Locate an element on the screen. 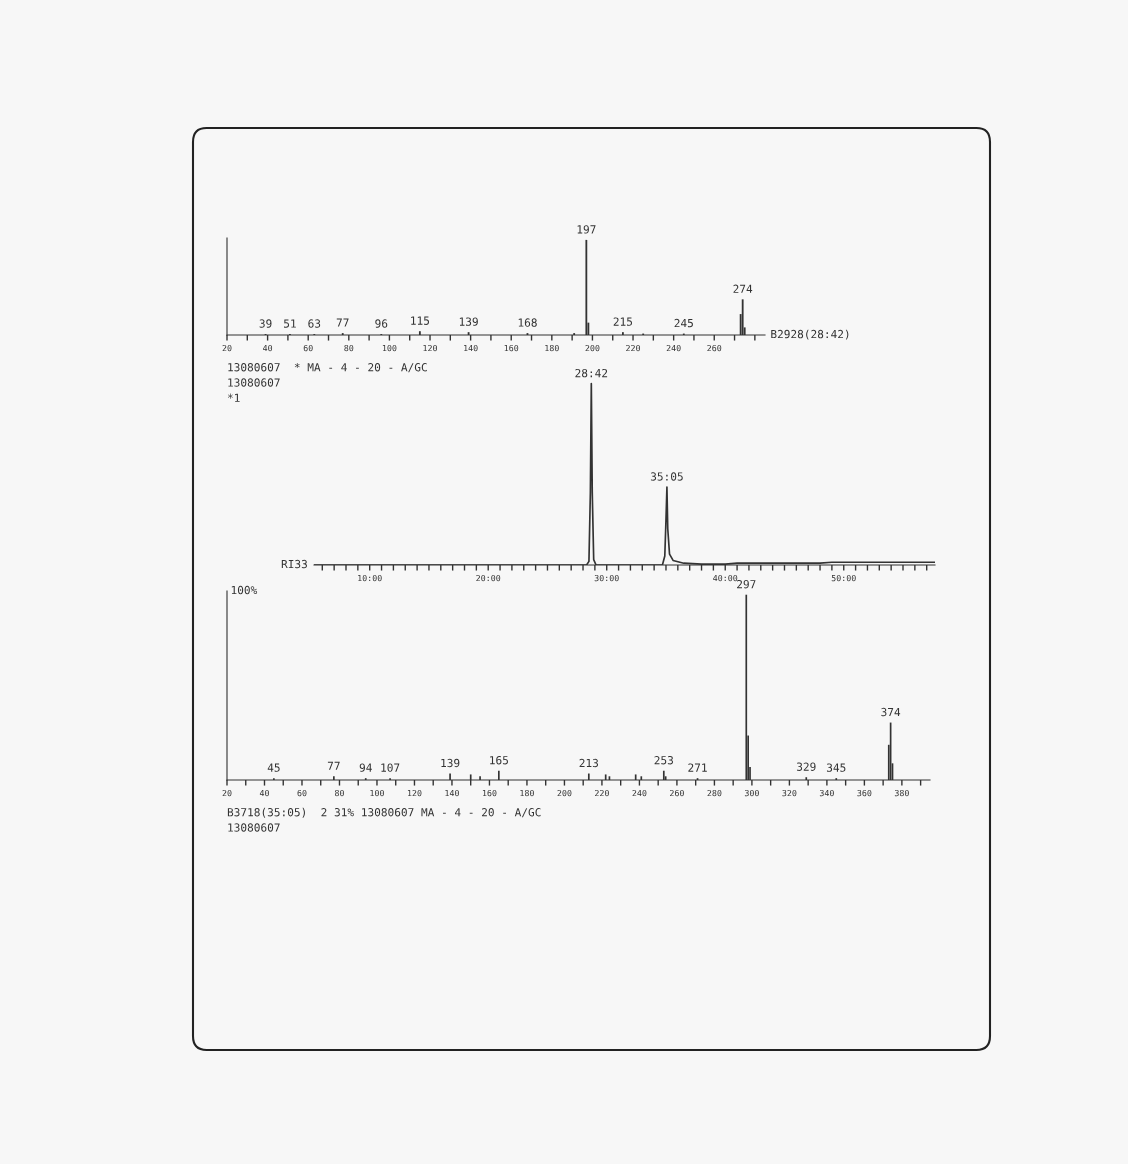 The image size is (1128, 1164). x-tick-label: 360 is located at coordinates (864, 793).